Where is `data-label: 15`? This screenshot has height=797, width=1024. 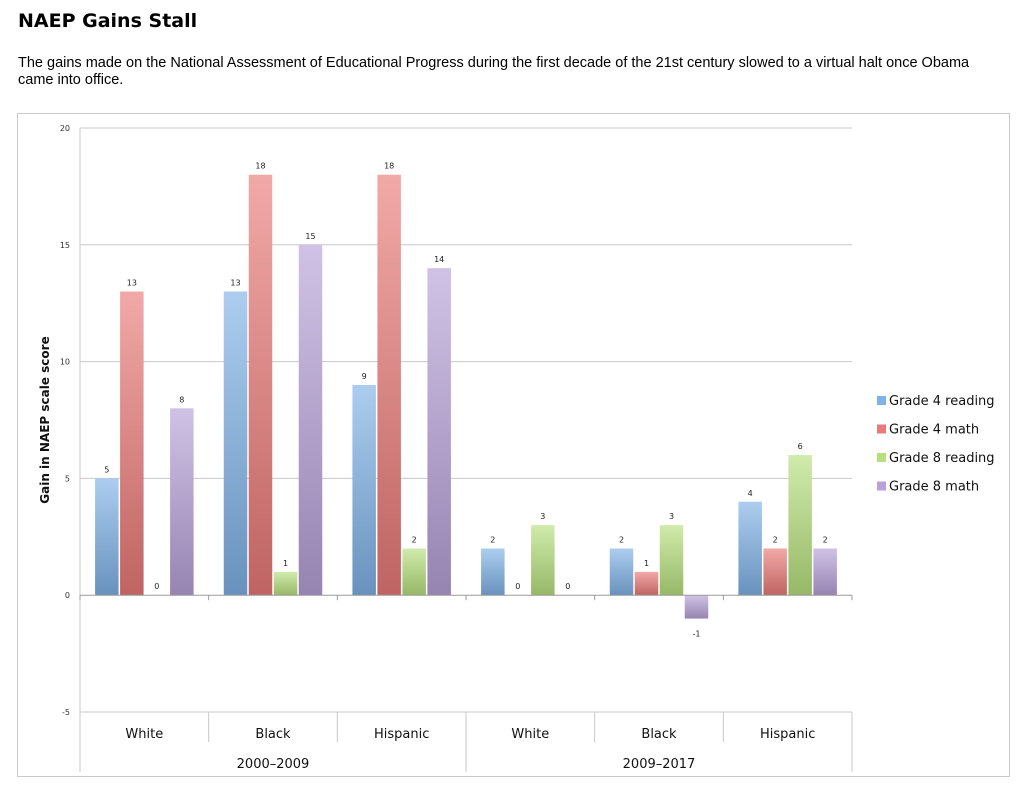 data-label: 15 is located at coordinates (310, 236).